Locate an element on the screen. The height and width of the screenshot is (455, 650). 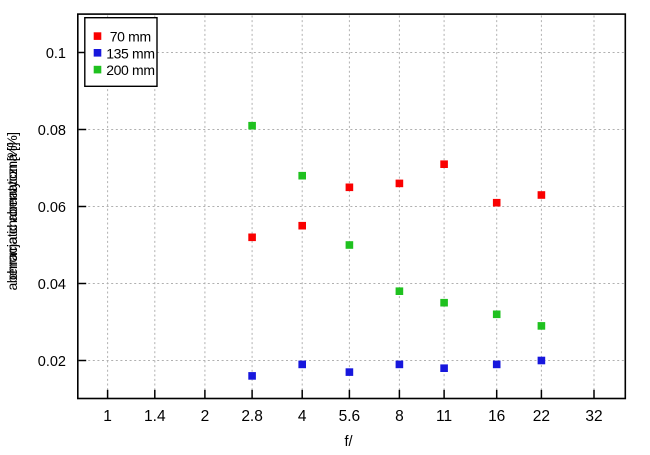
svg-text: 135 mm is located at coordinates (130, 53).